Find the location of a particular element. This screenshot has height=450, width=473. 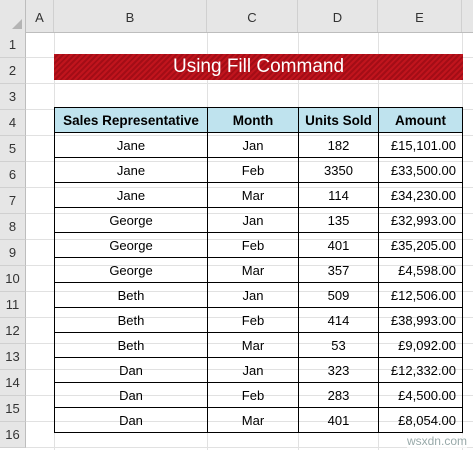

table-row: George Jan 135 £32,993.00 is located at coordinates (258, 220).